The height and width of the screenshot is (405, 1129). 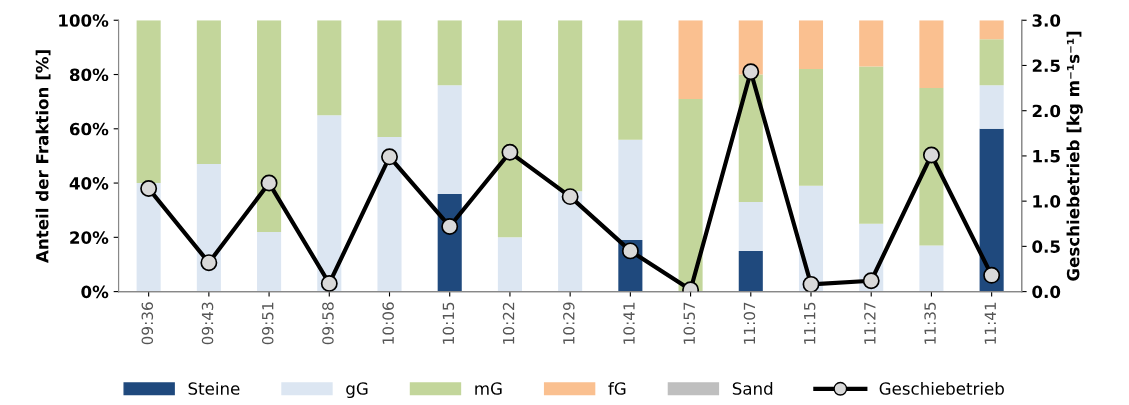 I want to click on legend-label: gG, so click(x=357, y=390).